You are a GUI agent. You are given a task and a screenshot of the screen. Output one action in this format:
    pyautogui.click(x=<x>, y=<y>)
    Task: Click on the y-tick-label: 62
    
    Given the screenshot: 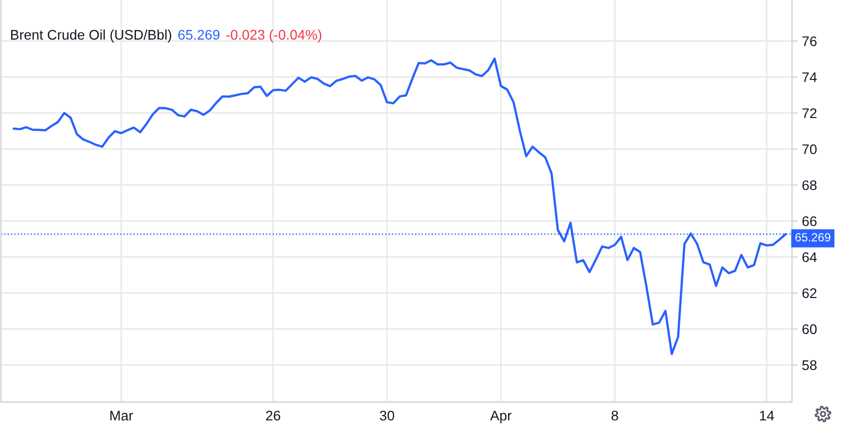 What is the action you would take?
    pyautogui.click(x=809, y=293)
    